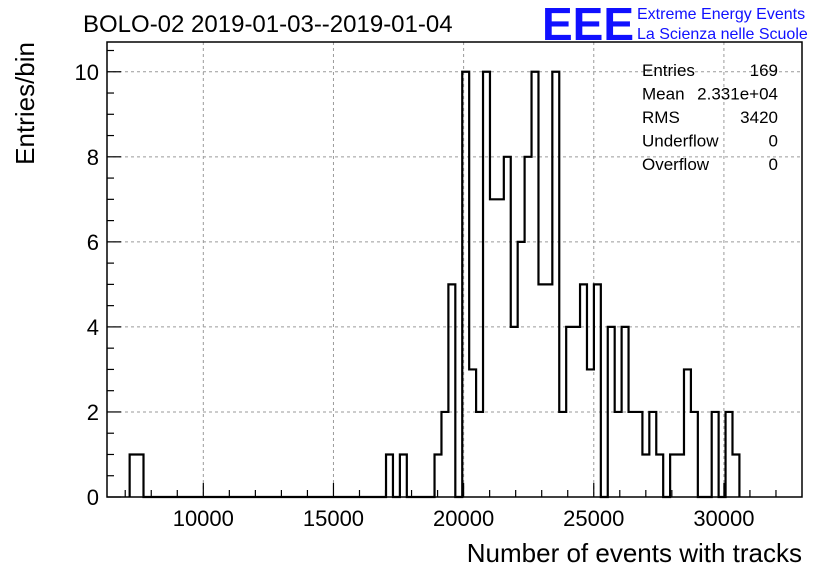 This screenshot has height=572, width=836. I want to click on x-tick-label: 10000, so click(203, 518).